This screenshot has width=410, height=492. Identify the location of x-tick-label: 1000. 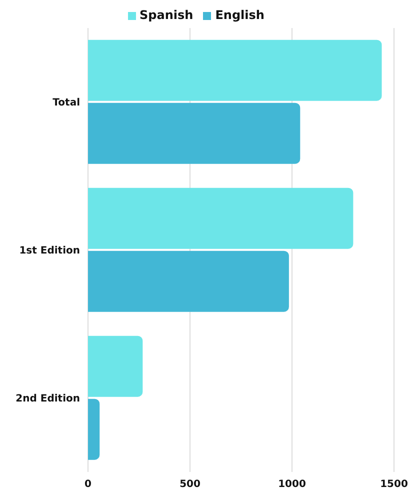
(292, 484).